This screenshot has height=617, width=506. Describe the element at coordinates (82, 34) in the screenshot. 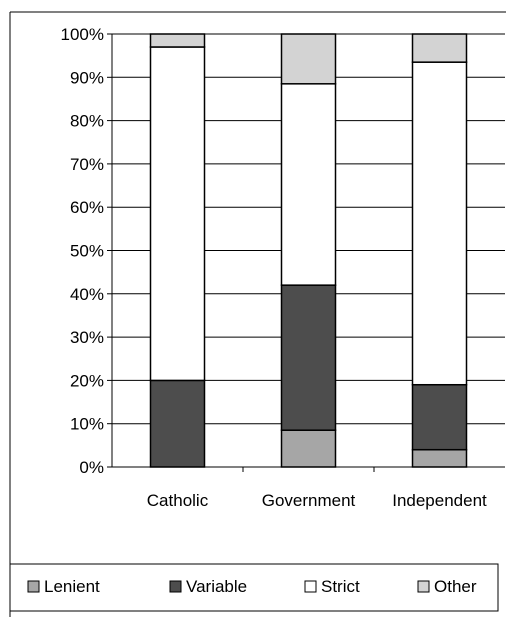

I see `y-tick-label: 100%` at that location.